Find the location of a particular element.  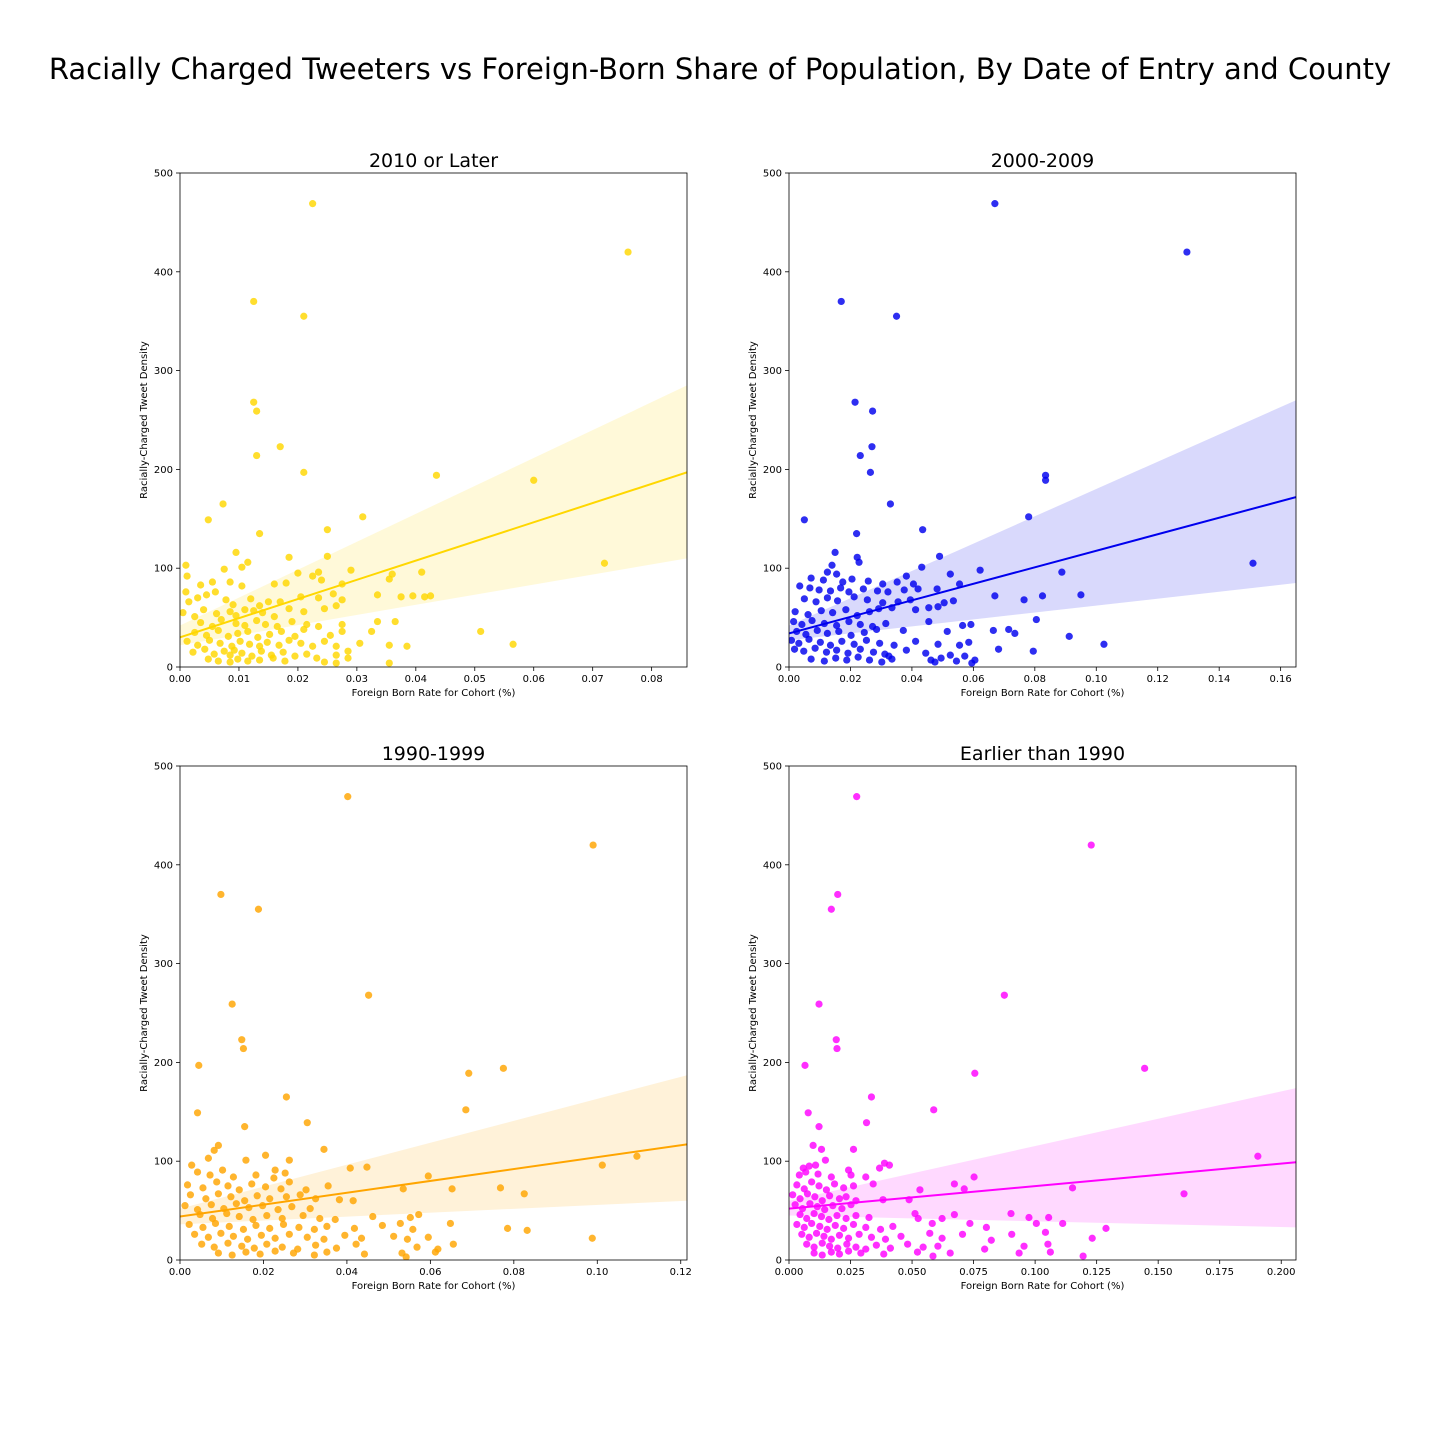

y-axis-label: Racially-Charged Tweet Density is located at coordinates (753, 1013).